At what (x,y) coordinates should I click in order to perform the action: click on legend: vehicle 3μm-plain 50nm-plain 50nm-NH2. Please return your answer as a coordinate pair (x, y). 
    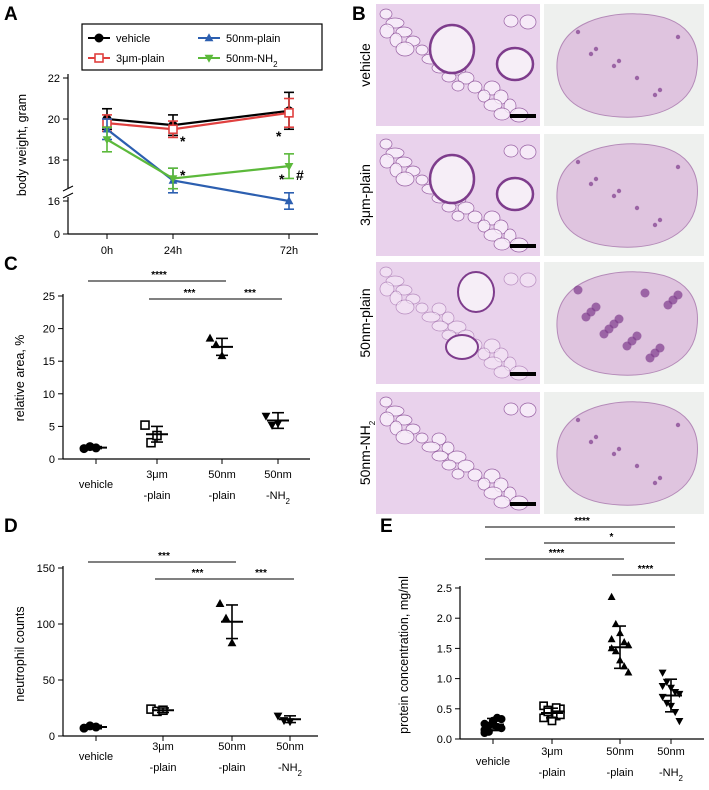
    Looking at the image, I should click on (184, 51).